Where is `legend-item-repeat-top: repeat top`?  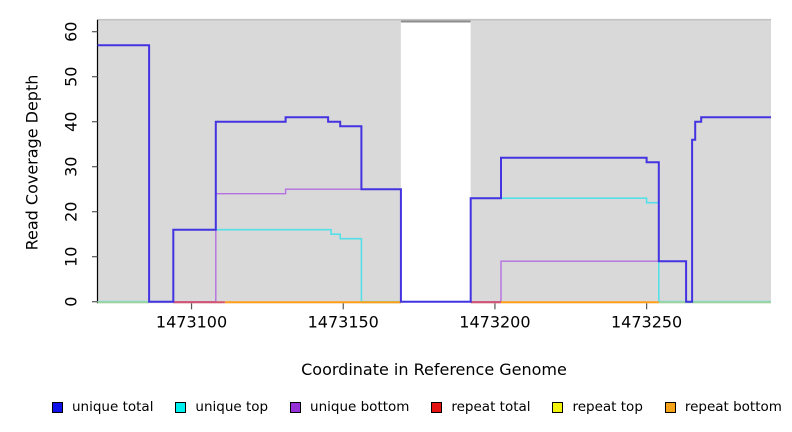 legend-item-repeat-top: repeat top is located at coordinates (597, 407).